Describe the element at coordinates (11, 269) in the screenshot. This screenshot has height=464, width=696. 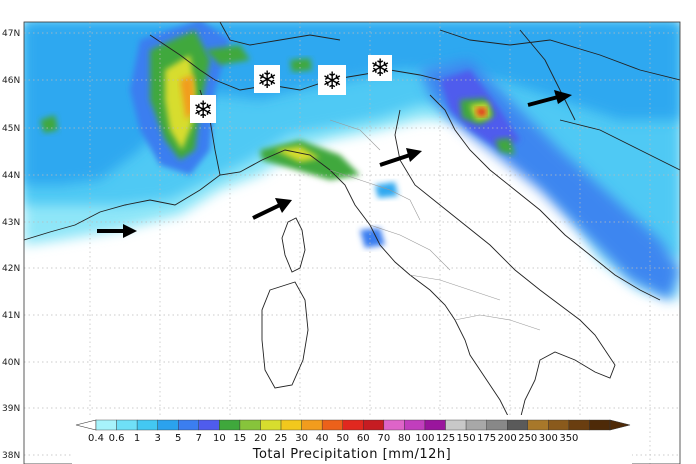
I see `lat-label: 42N` at that location.